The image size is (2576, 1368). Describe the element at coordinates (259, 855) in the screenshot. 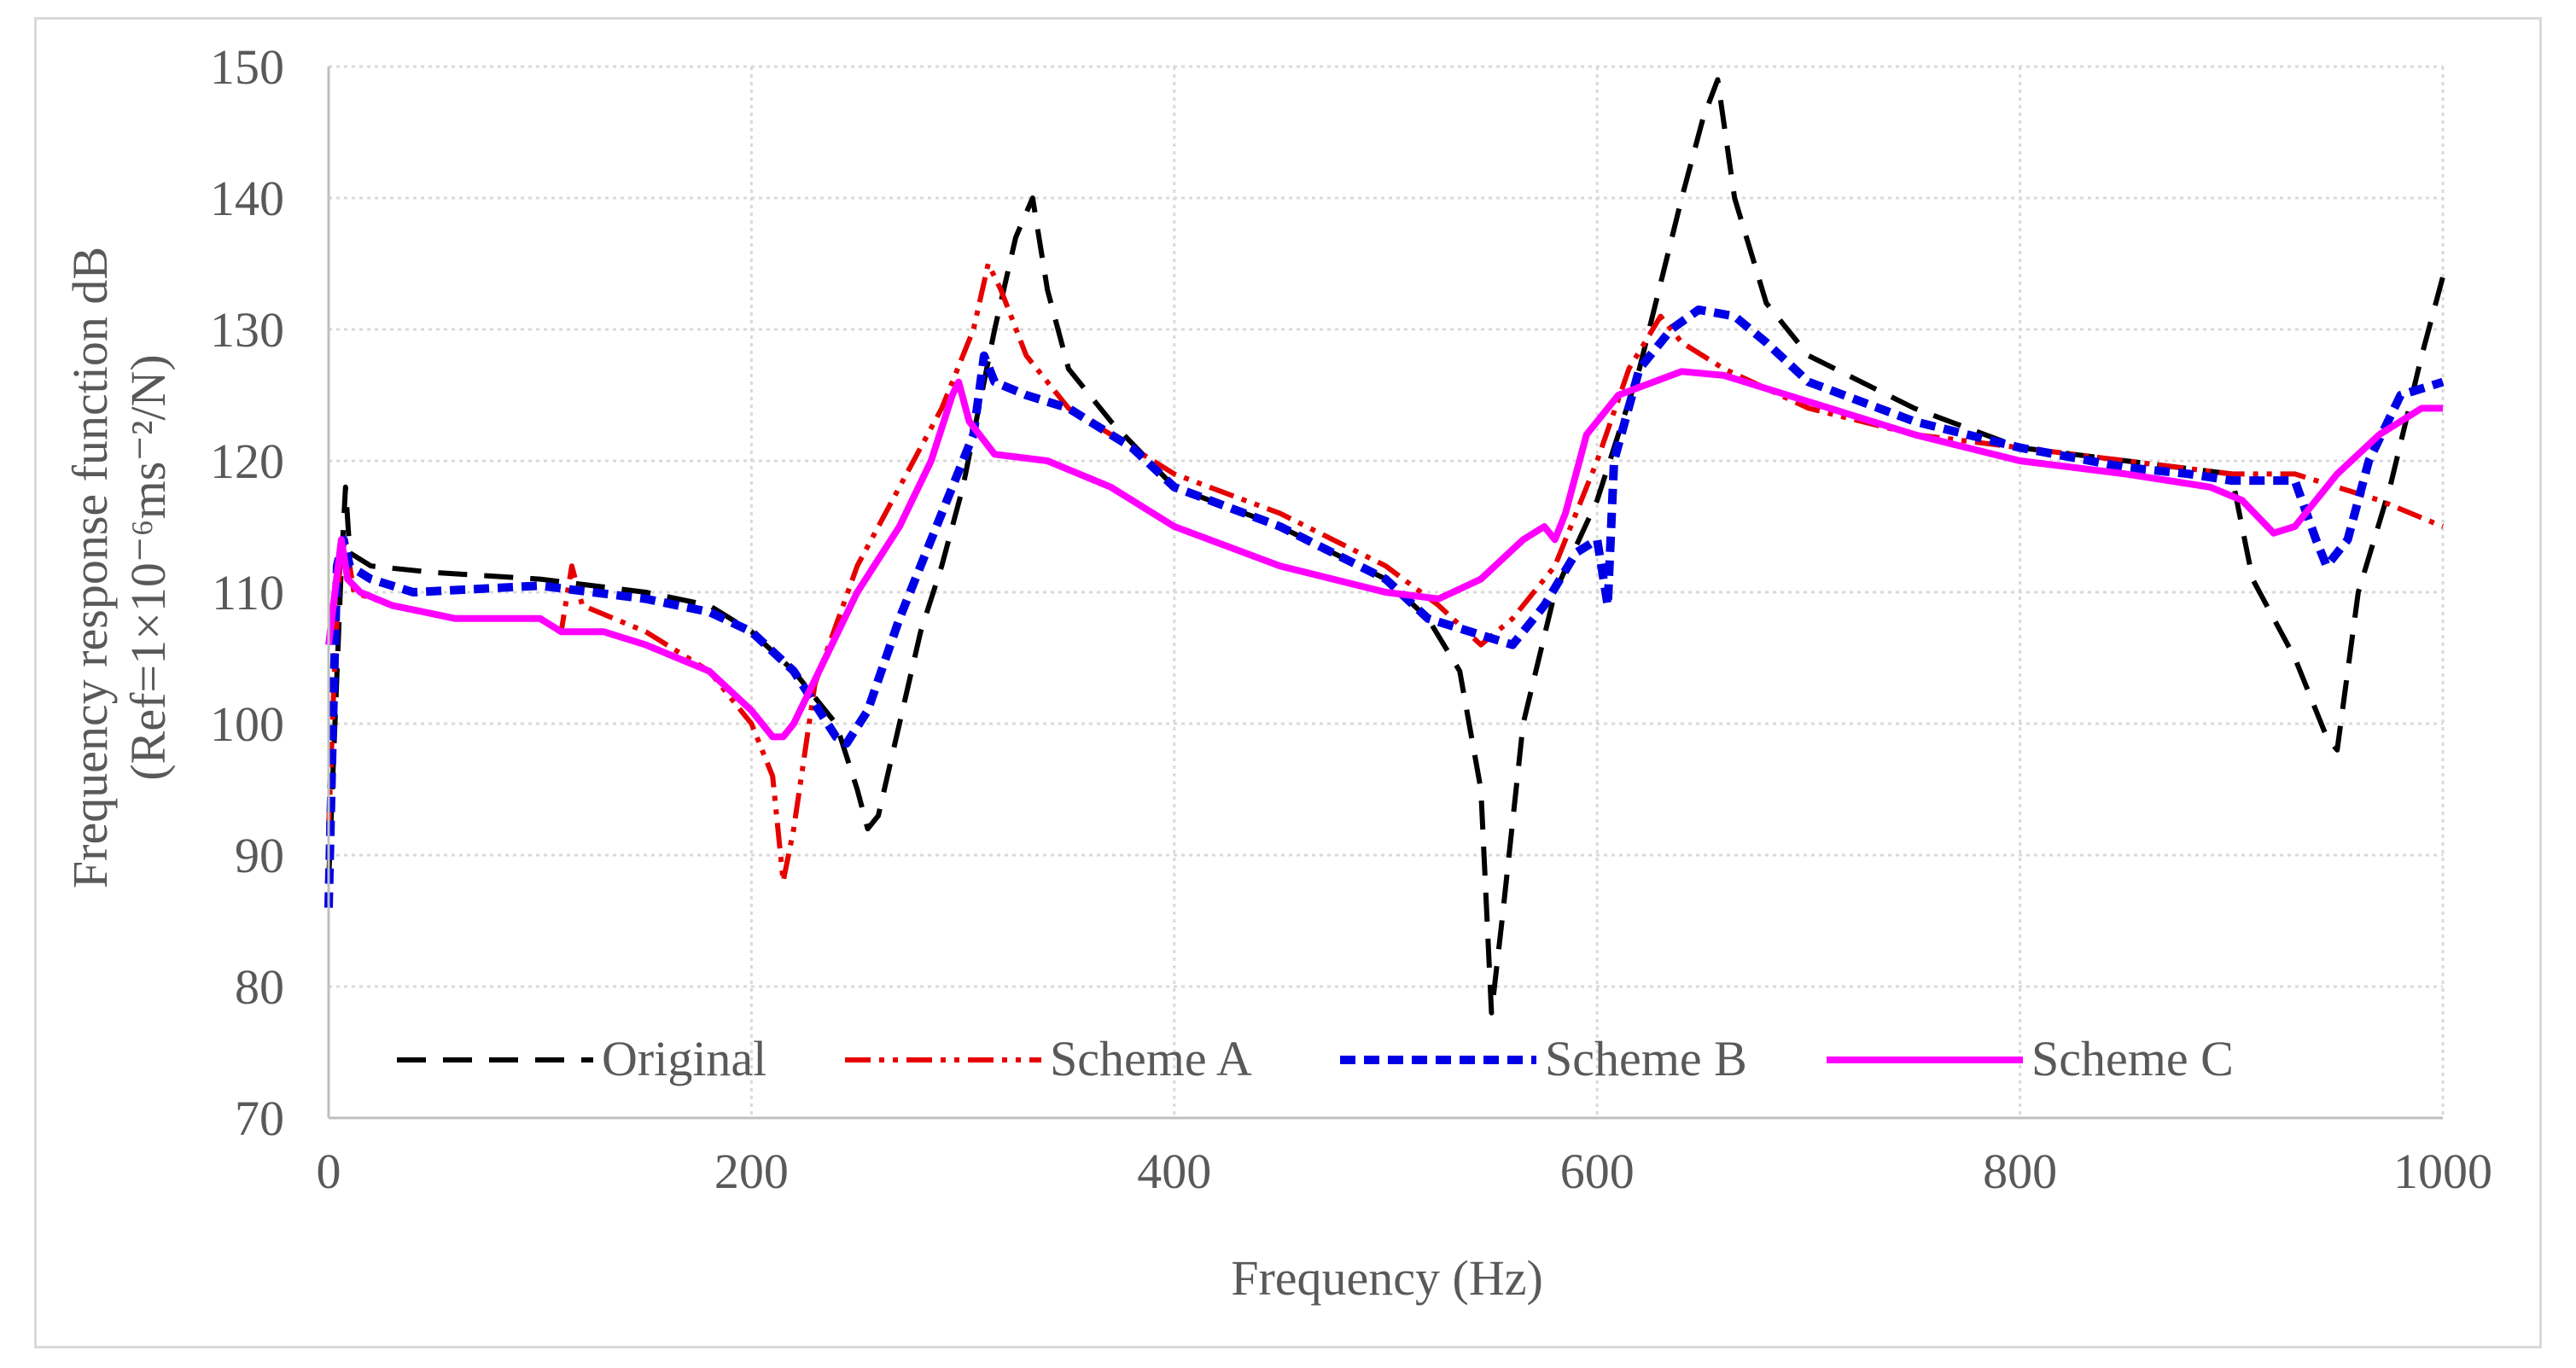

I see `y-tick-label: 90` at that location.